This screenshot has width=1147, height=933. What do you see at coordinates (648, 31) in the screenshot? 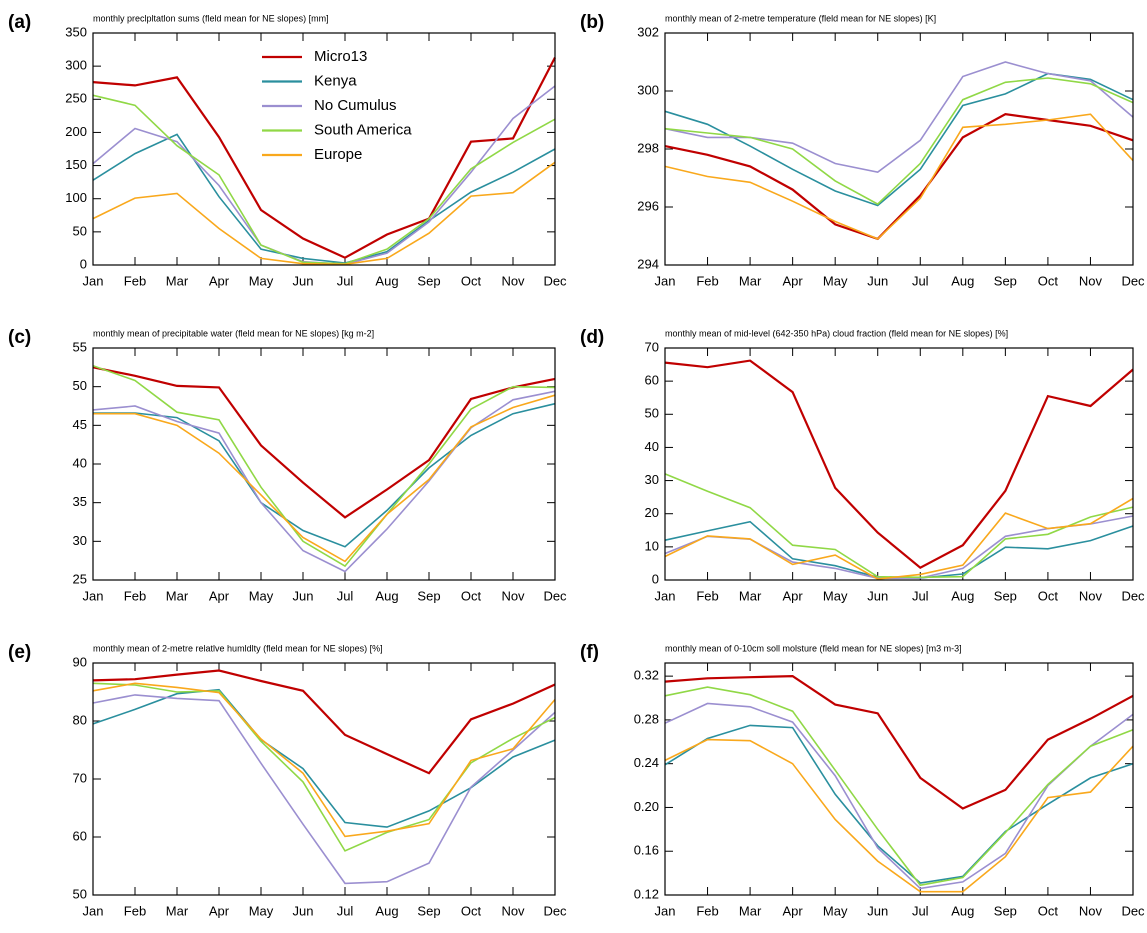
I see `y-tick-label: 302` at bounding box center [648, 31].